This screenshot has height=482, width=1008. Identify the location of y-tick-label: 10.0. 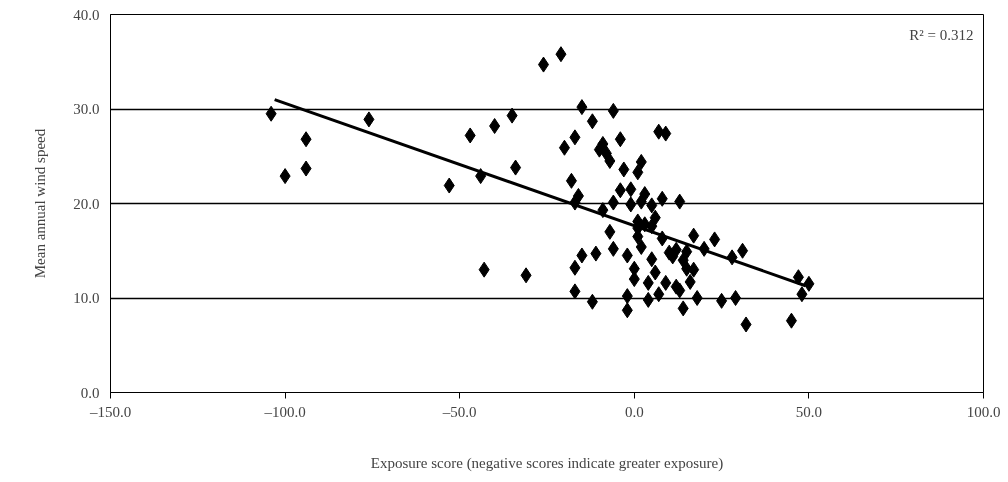
(86, 298).